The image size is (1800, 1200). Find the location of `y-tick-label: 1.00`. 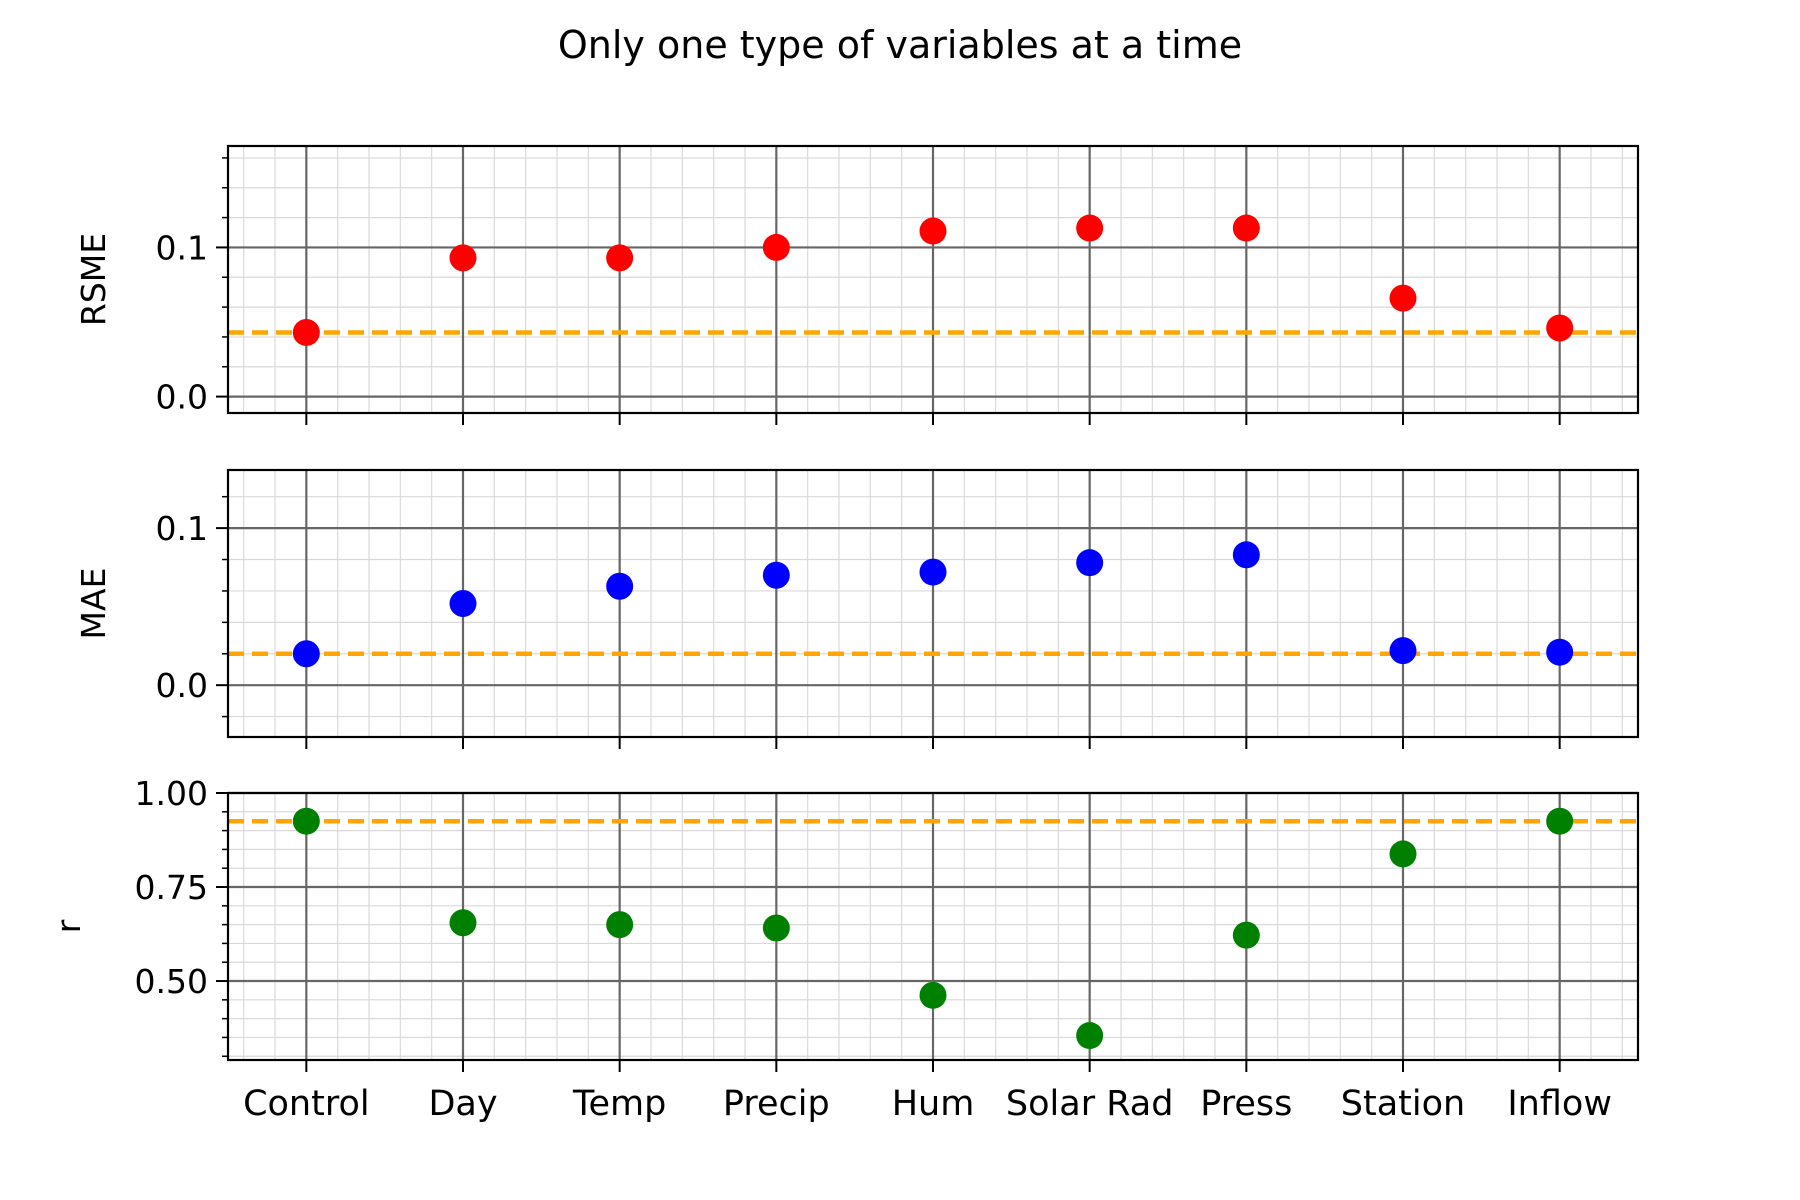

y-tick-label: 1.00 is located at coordinates (171, 793).